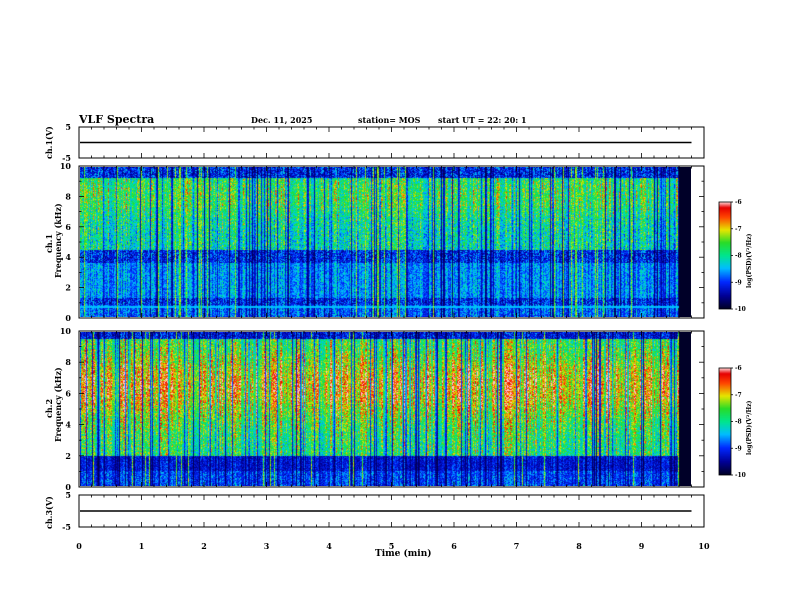 Image resolution: width=792 pixels, height=612 pixels. What do you see at coordinates (579, 546) in the screenshot?
I see `x-tick-label: 8` at bounding box center [579, 546].